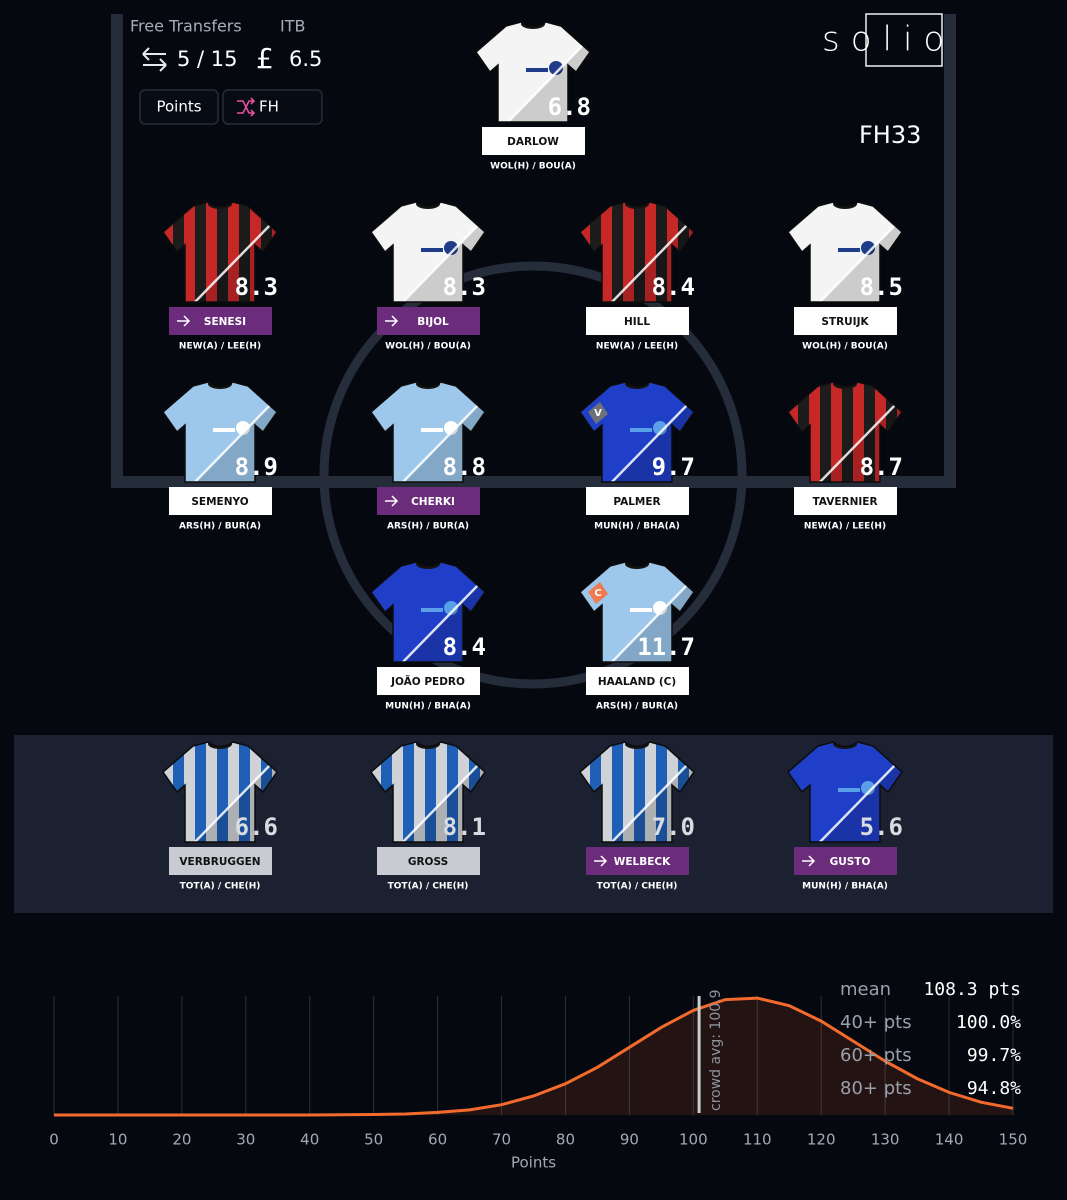 The image size is (1067, 1200). I want to click on gameweek: FH33, so click(890, 135).